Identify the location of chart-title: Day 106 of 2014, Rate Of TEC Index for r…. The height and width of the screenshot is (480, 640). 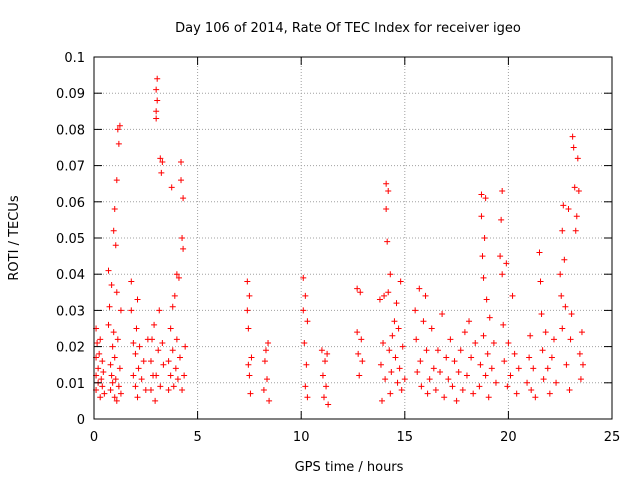
(348, 28).